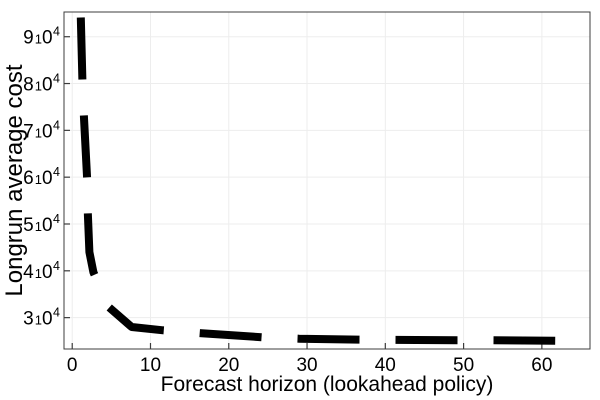 The image size is (600, 400). What do you see at coordinates (541, 365) in the screenshot?
I see `x-tick-label: 60` at bounding box center [541, 365].